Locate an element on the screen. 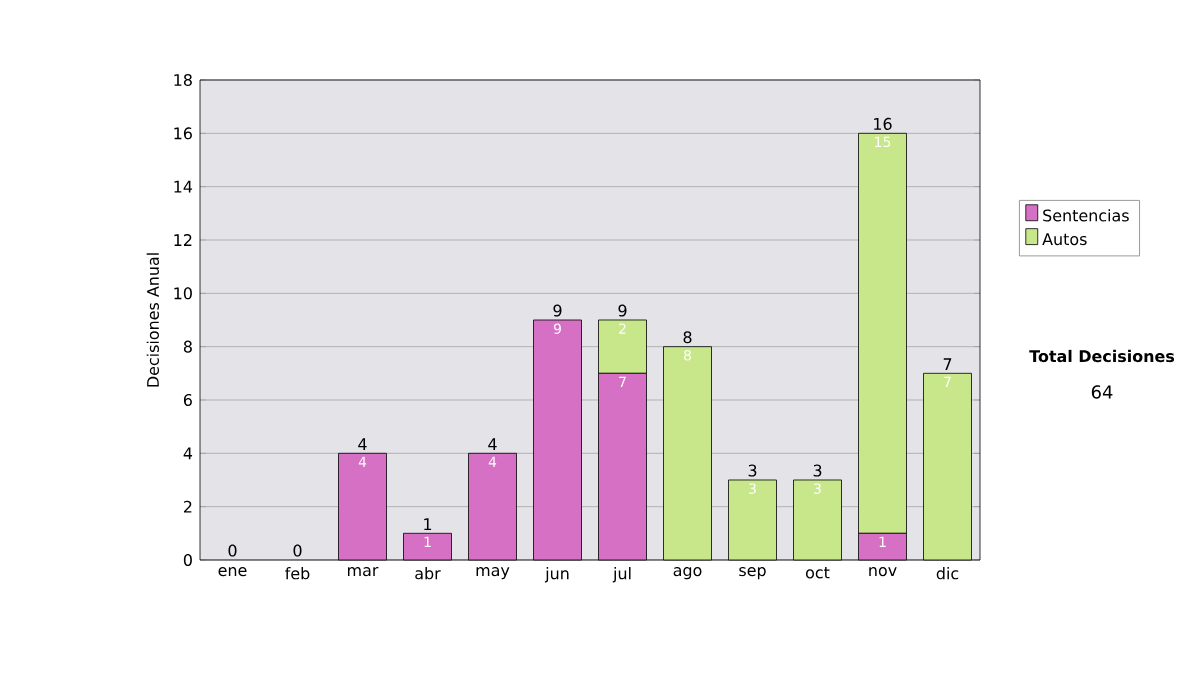  text: 64 is located at coordinates (1102, 392).